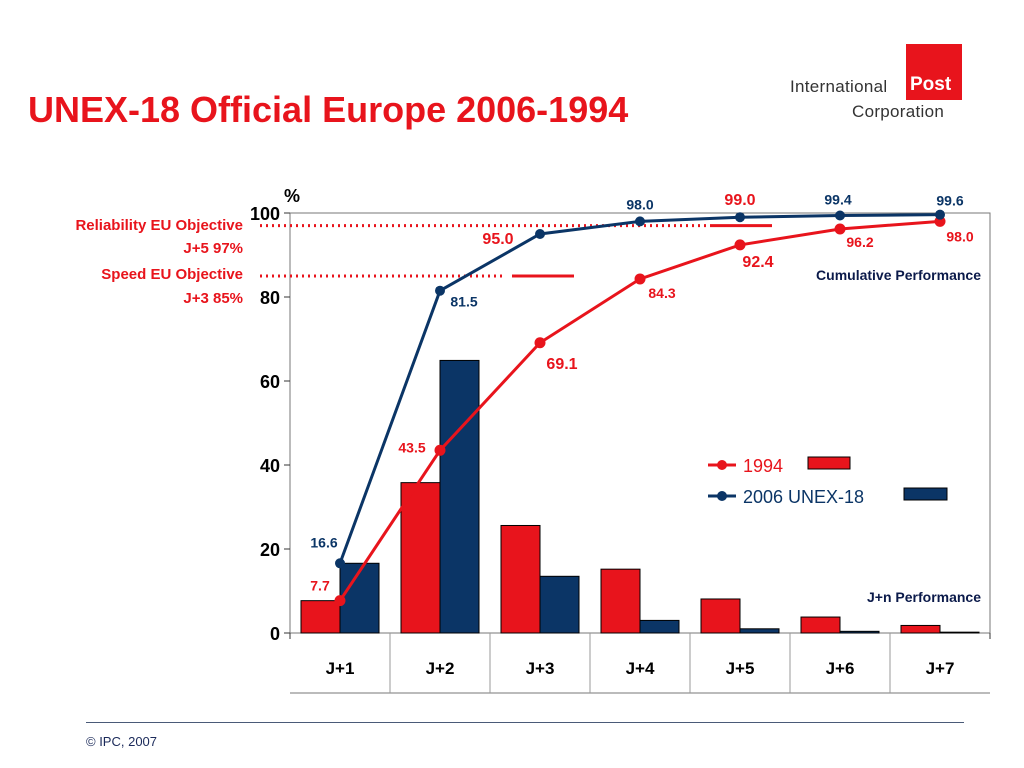 The height and width of the screenshot is (768, 1024). Describe the element at coordinates (763, 466) in the screenshot. I see `legend-label-0: 1994` at that location.